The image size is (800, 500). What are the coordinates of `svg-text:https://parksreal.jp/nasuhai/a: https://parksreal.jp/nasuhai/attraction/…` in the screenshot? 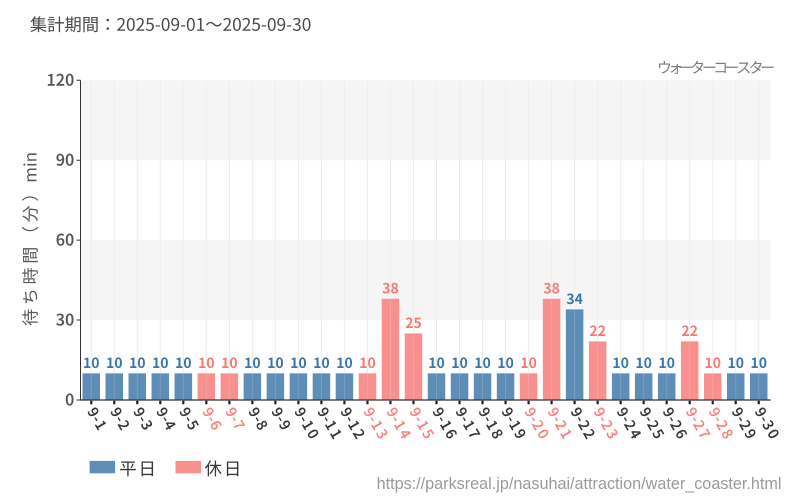 It's located at (579, 484).